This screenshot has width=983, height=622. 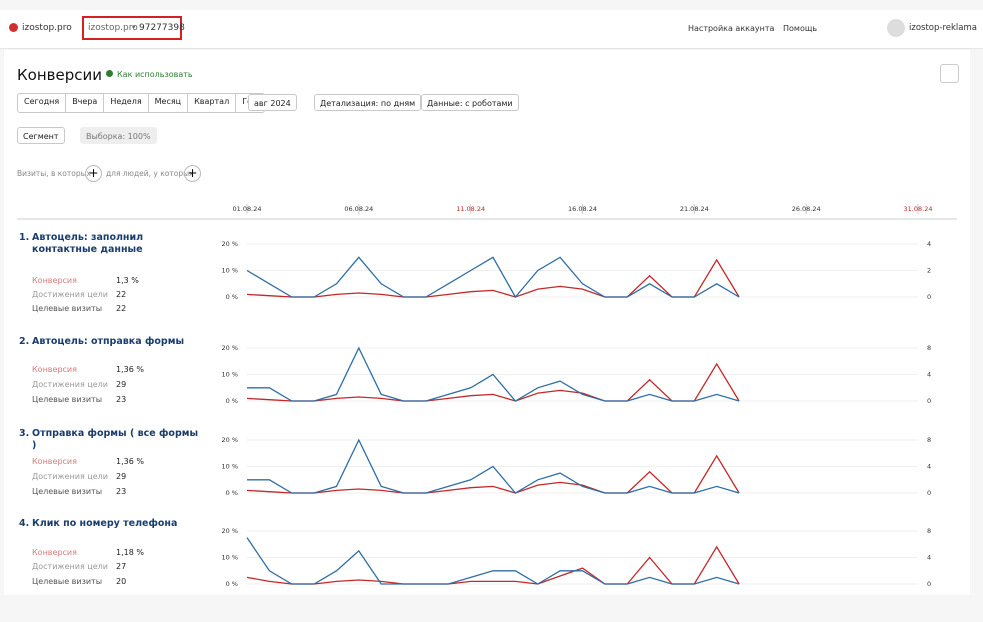 I want to click on goal-name: Автоцель: отправка формы, so click(x=108, y=341).